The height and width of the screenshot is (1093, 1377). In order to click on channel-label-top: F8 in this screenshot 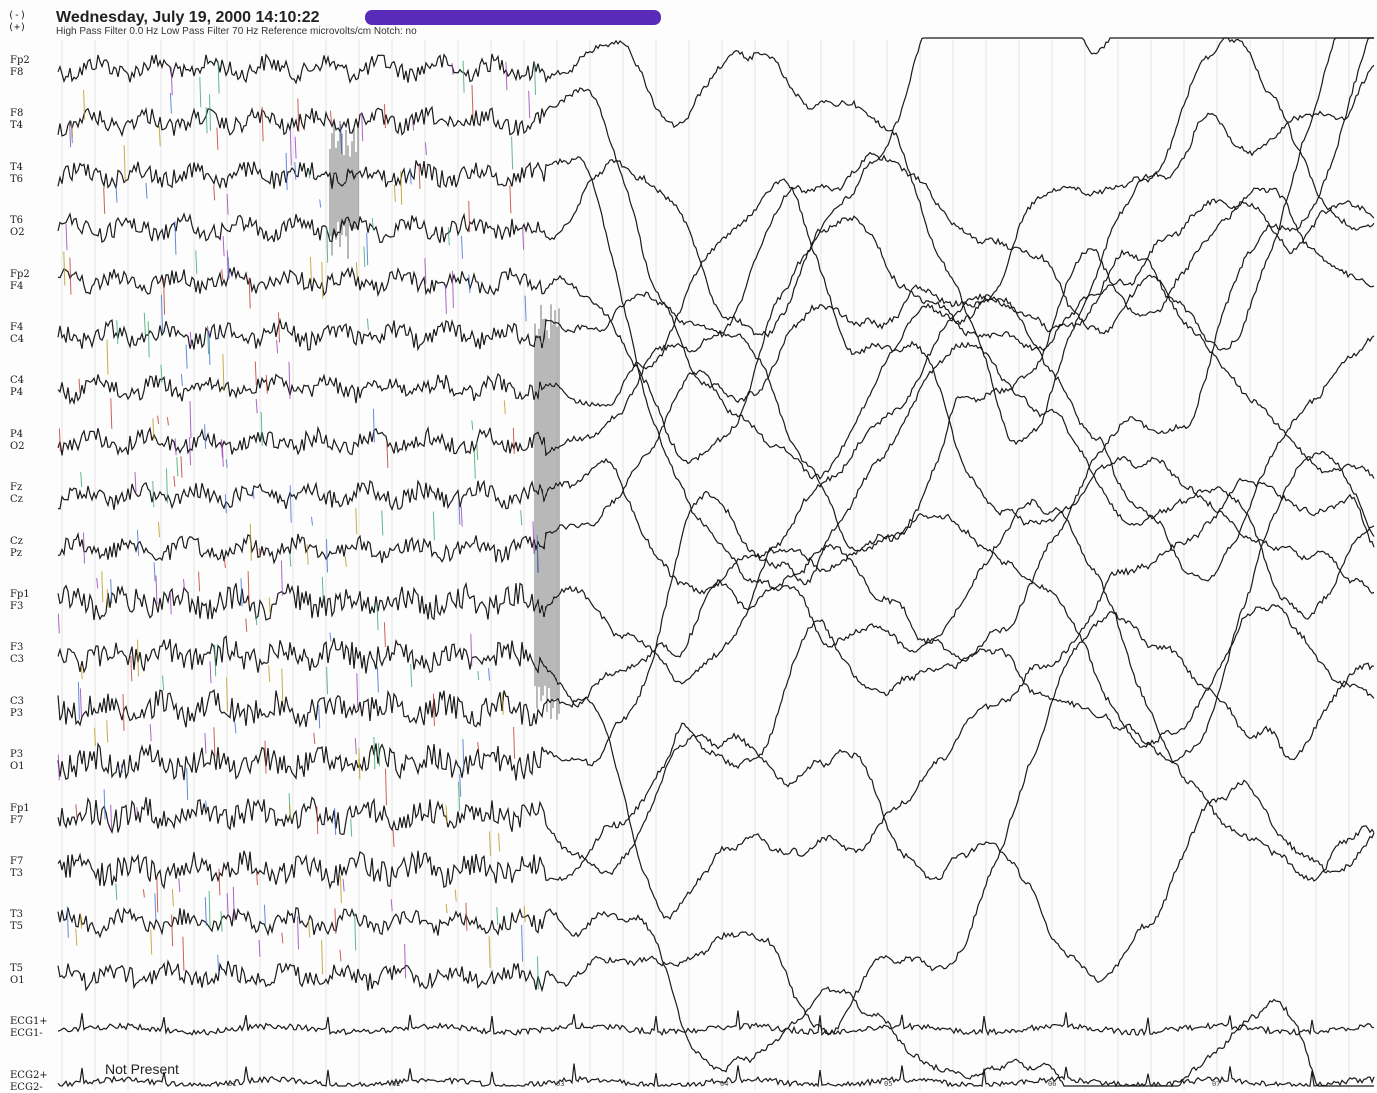, I will do `click(17, 114)`.